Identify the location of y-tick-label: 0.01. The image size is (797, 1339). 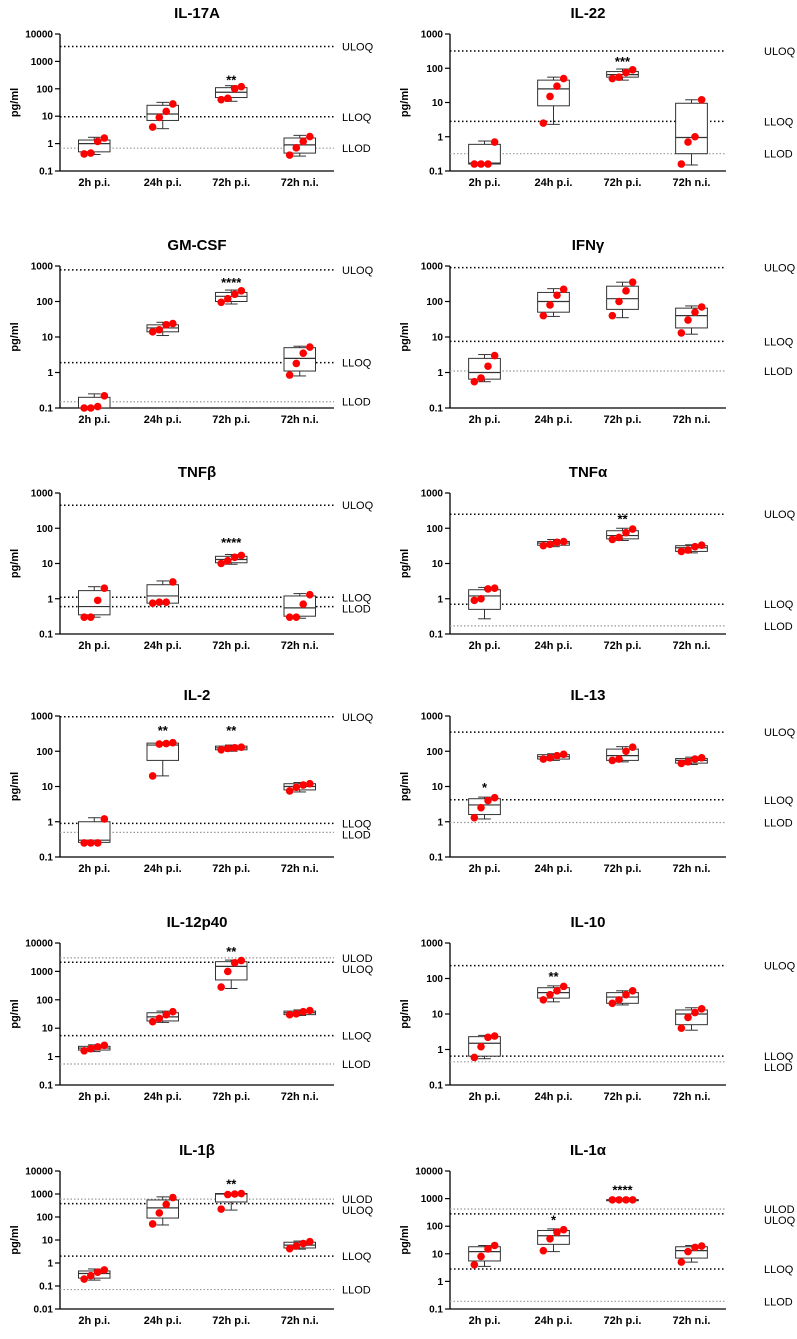
(44, 1310).